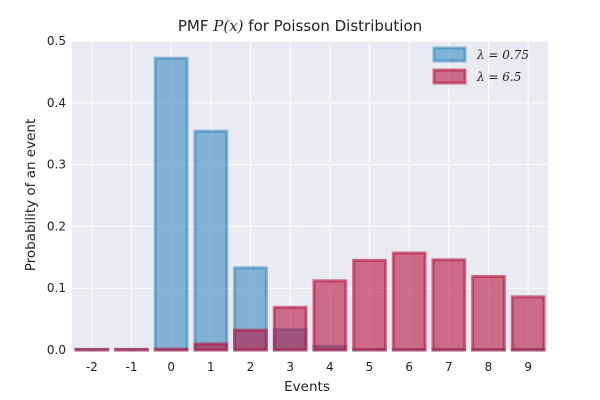  I want to click on legend-label-2: λ = 6.5, so click(498, 77).